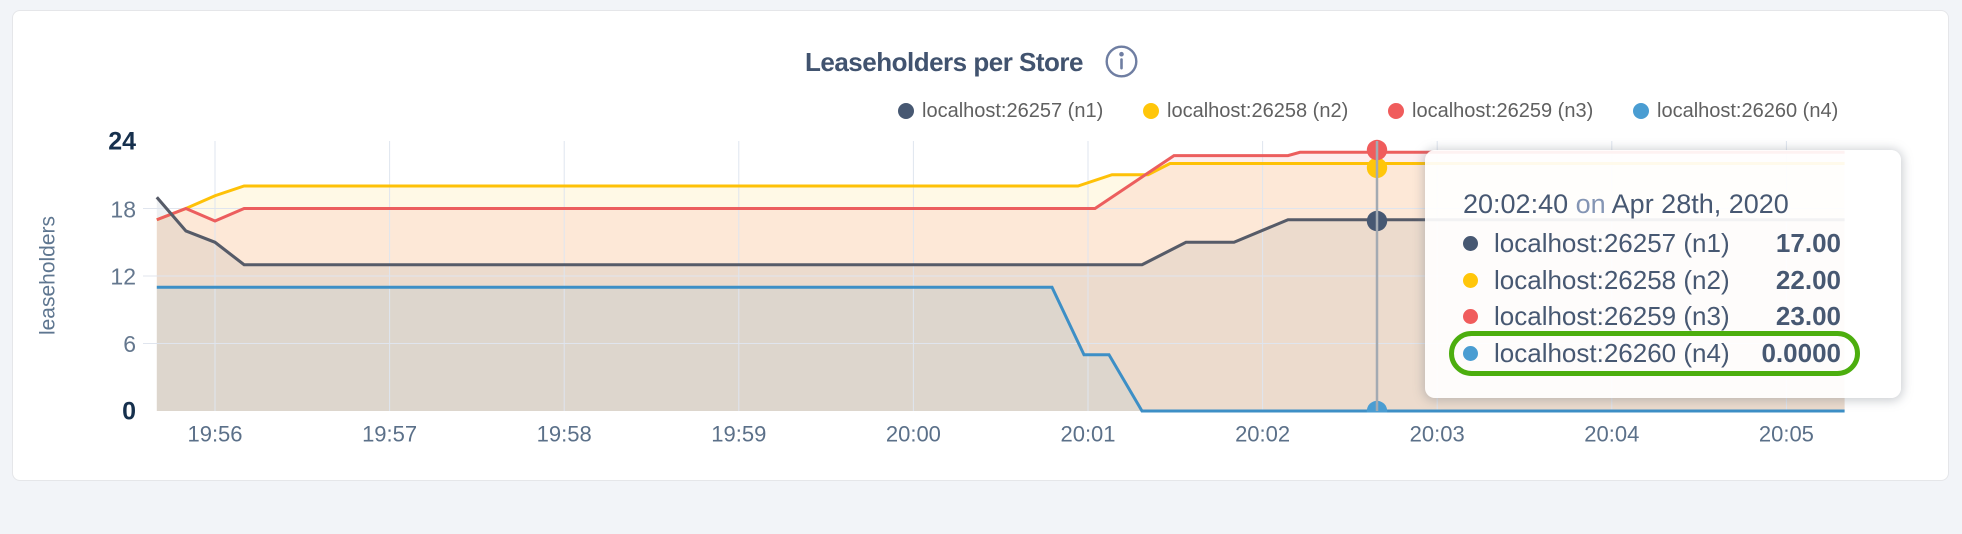 The height and width of the screenshot is (534, 1962). I want to click on svg-text: 6, so click(129, 344).